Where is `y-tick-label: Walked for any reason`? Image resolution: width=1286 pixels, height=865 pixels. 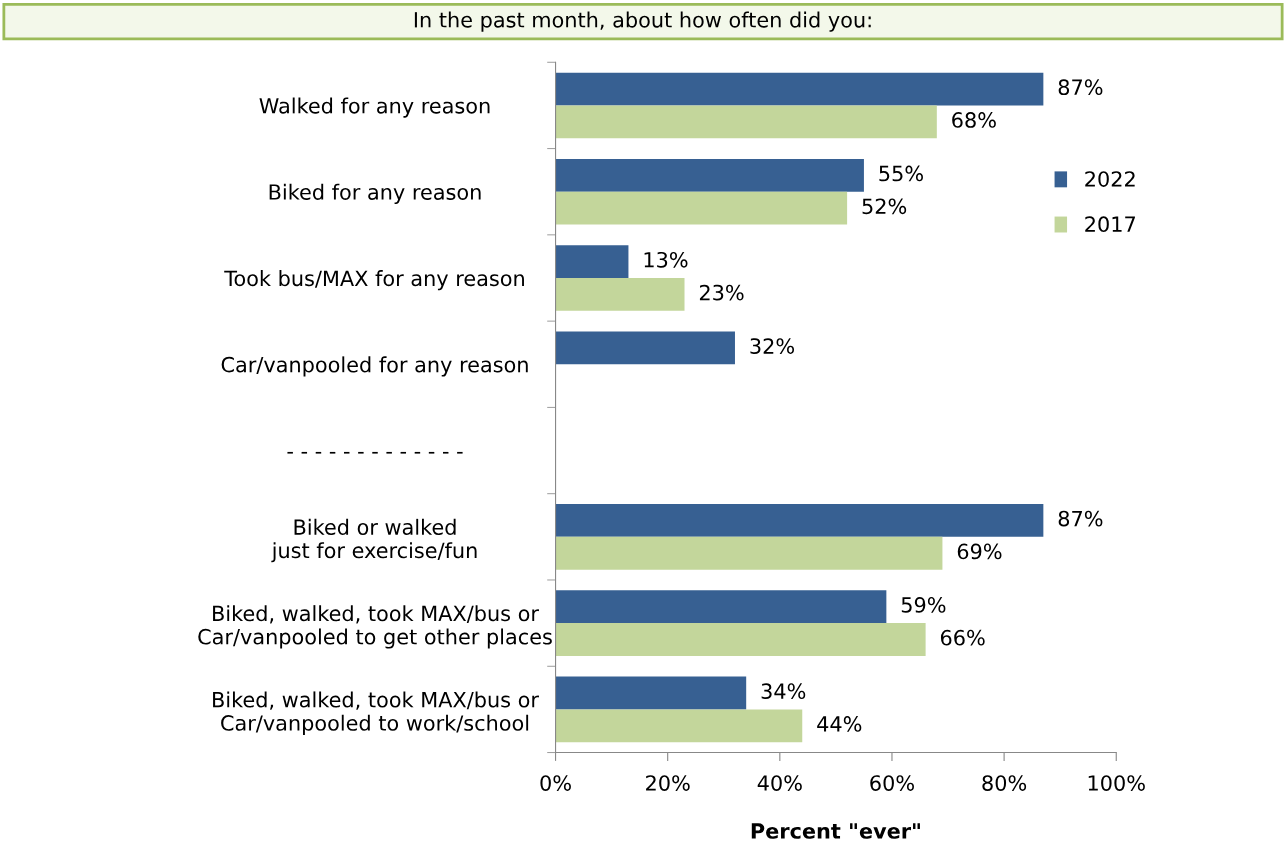
y-tick-label: Walked for any reason is located at coordinates (374, 107).